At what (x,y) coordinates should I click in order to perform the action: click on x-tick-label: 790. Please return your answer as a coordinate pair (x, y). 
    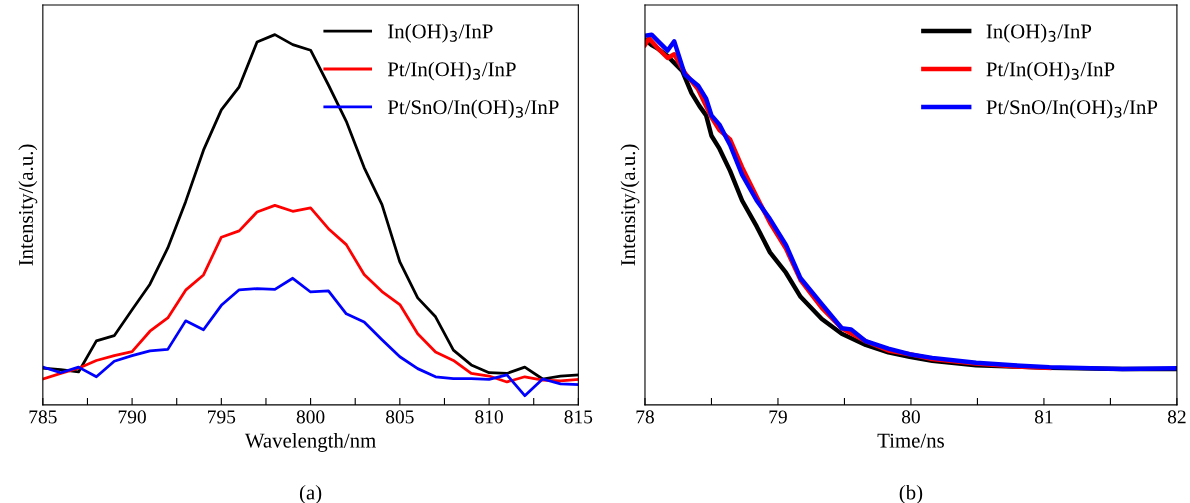
    Looking at the image, I should click on (132, 417).